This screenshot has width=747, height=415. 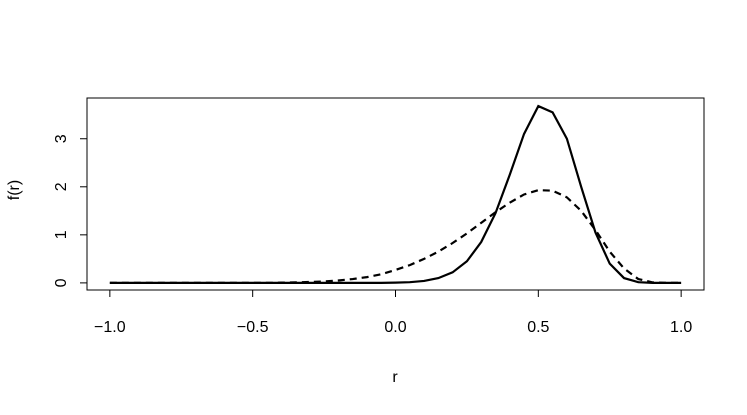 I want to click on y-tick-label: 3, so click(x=61, y=138).